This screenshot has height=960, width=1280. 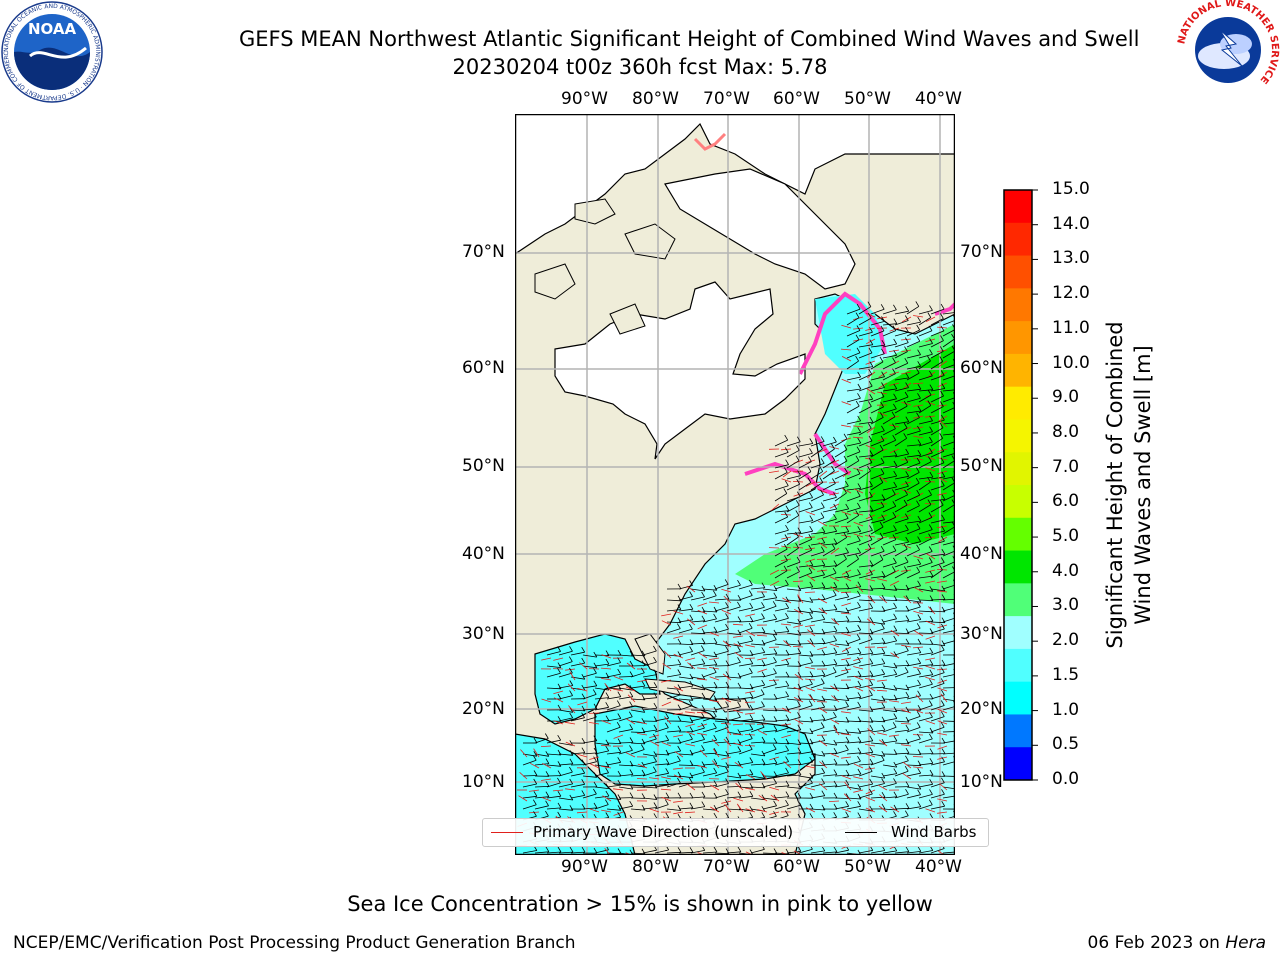 What do you see at coordinates (867, 867) in the screenshot?
I see `lon-label-bottom: 50°W` at bounding box center [867, 867].